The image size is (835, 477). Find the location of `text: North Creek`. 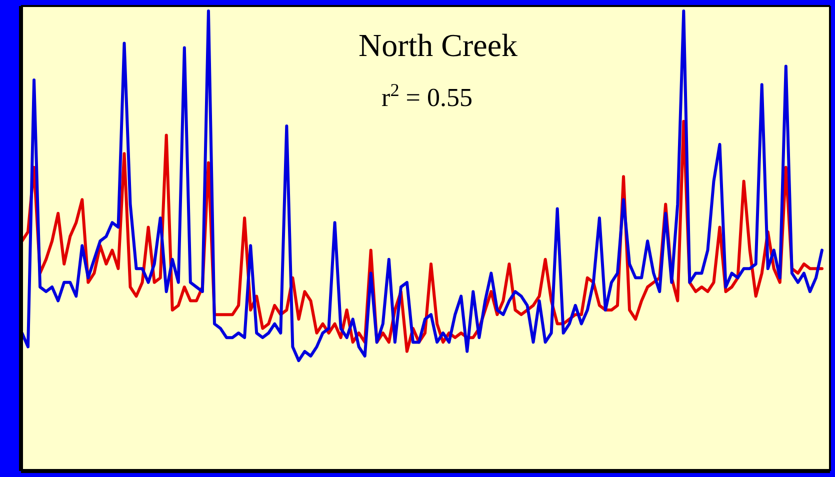

text: North Creek is located at coordinates (438, 45).